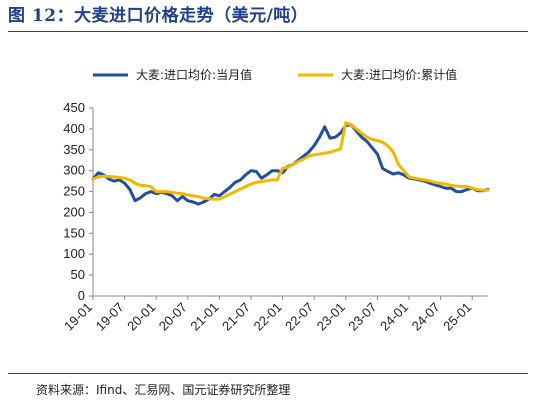  Describe the element at coordinates (141, 317) in the screenshot. I see `x-tick-label: 20-01` at that location.